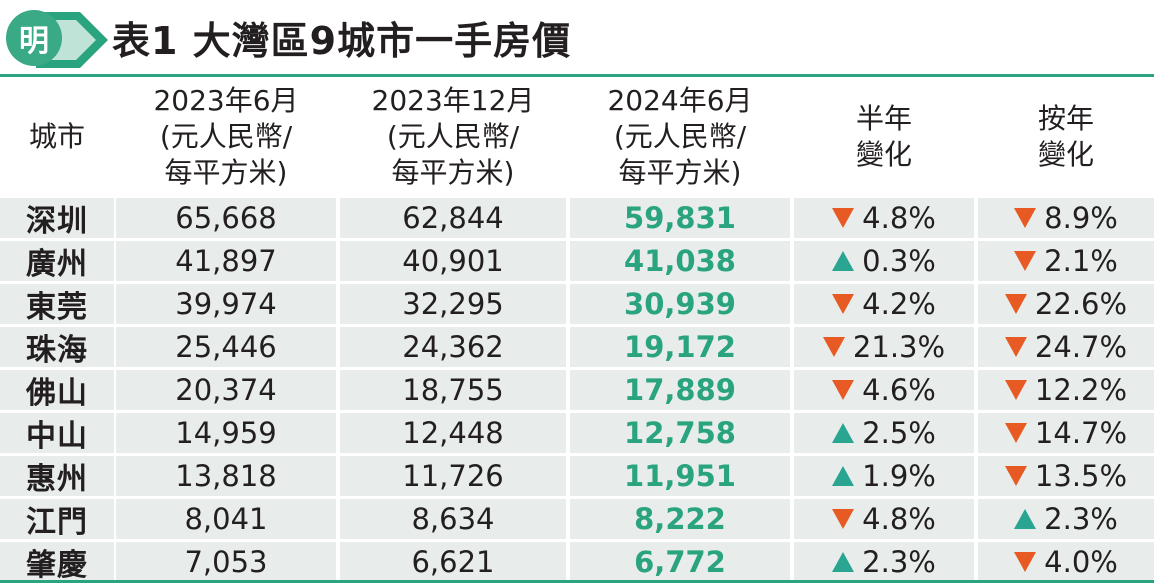  I want to click on city-name: 佛山, so click(57, 390).